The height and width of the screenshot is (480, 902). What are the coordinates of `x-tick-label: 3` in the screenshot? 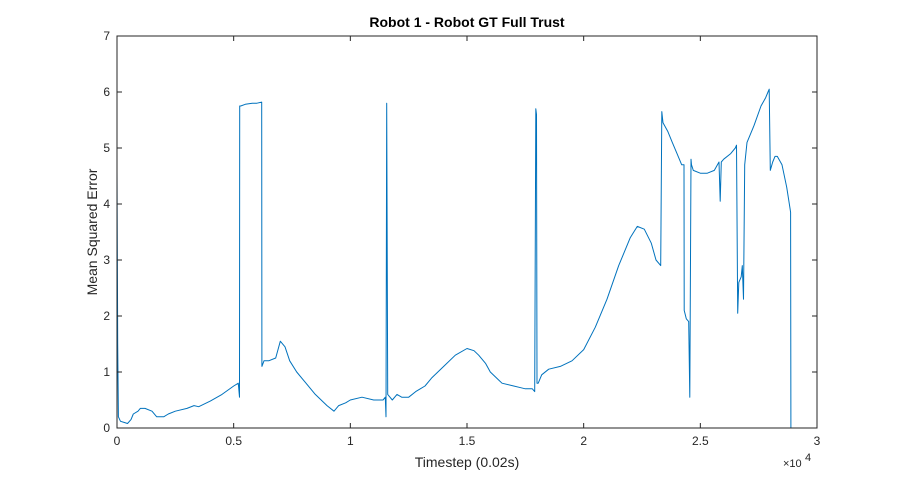 It's located at (817, 441).